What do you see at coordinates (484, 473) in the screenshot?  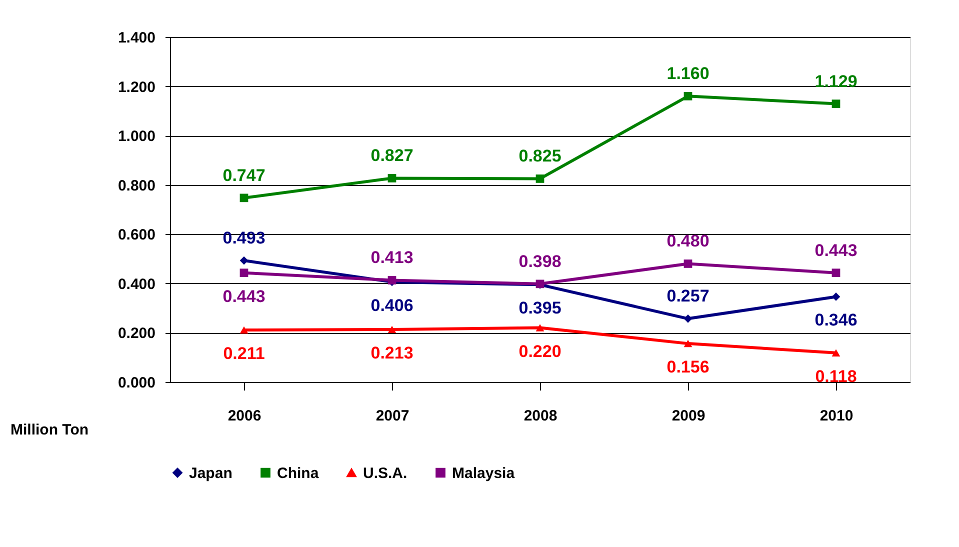 I see `legend-label: Malaysia` at bounding box center [484, 473].